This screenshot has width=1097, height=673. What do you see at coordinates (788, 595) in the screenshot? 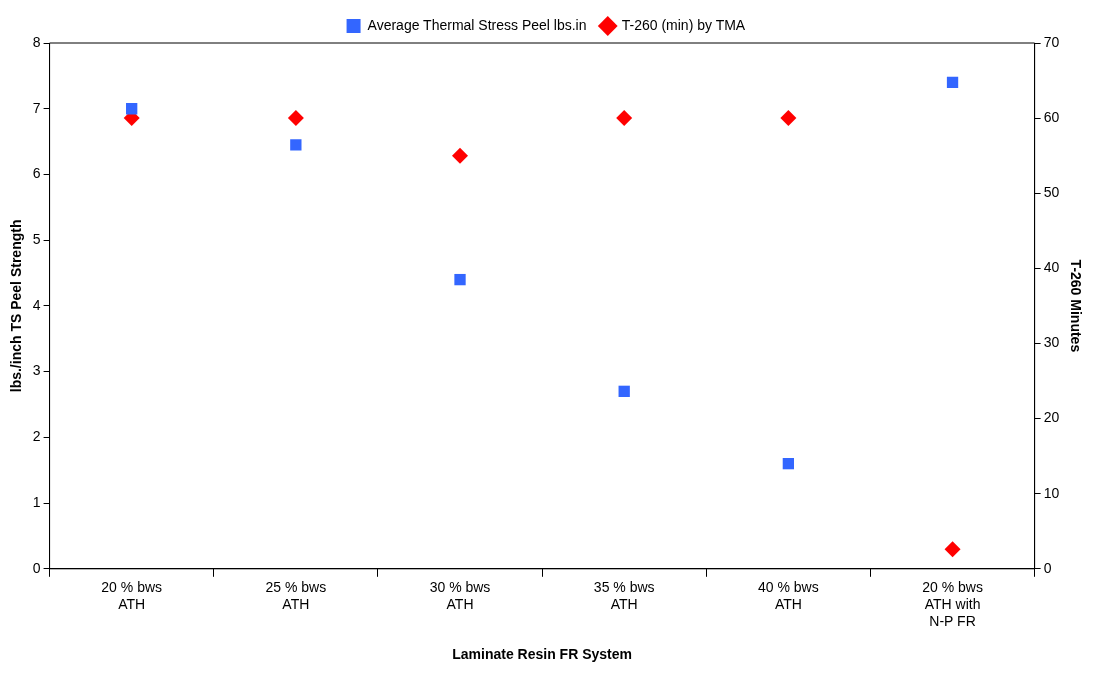
I see `x-tick-label: 40 % bws ATH` at bounding box center [788, 595].